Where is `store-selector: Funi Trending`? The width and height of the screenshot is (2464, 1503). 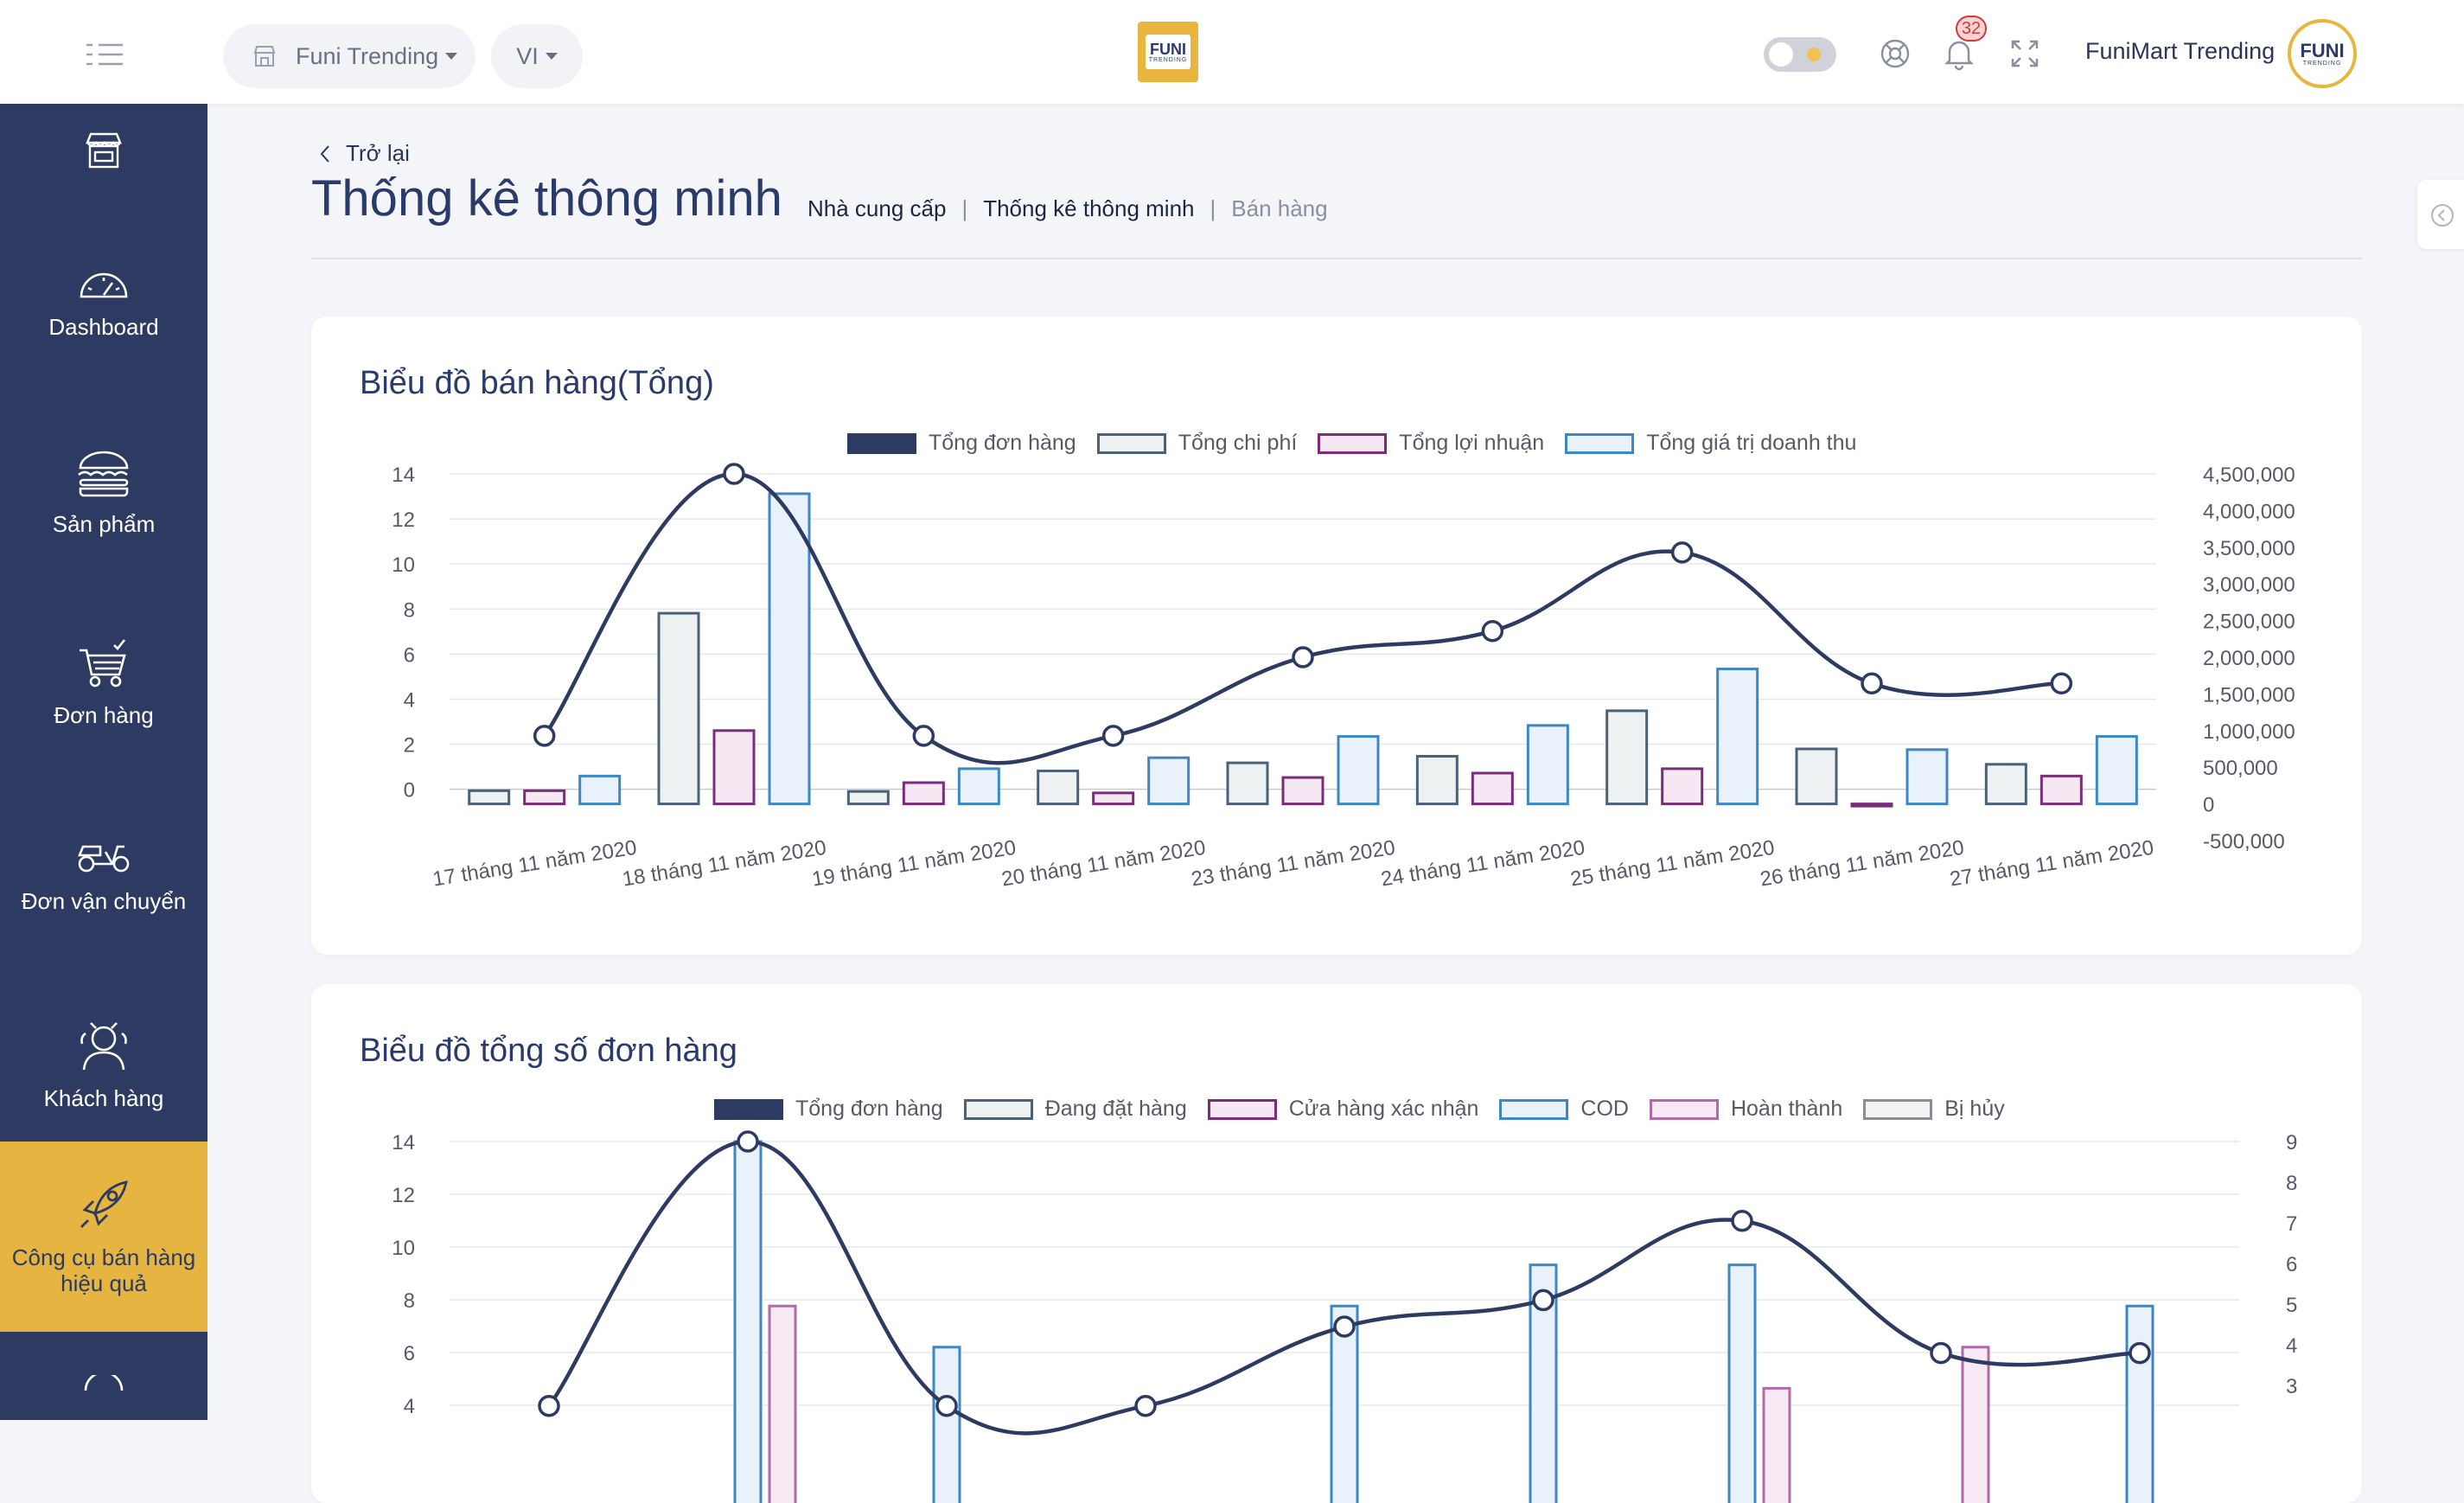 store-selector: Funi Trending is located at coordinates (349, 56).